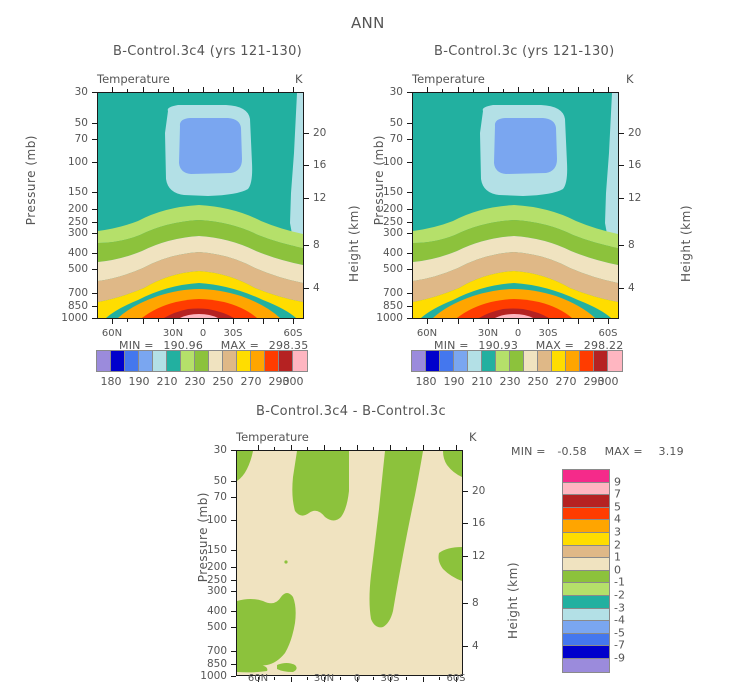 Image resolution: width=733 pixels, height=686 pixels. Describe the element at coordinates (619, 658) in the screenshot. I see `colorbar-tick-label: -9` at that location.